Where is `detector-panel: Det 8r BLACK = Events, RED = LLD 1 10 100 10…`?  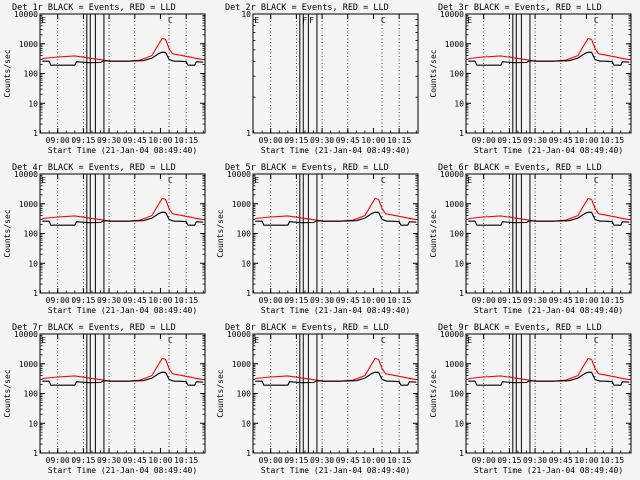
detector-panel: Det 8r BLACK = Events, RED = LLD 1 10 100 10… is located at coordinates (319, 400).